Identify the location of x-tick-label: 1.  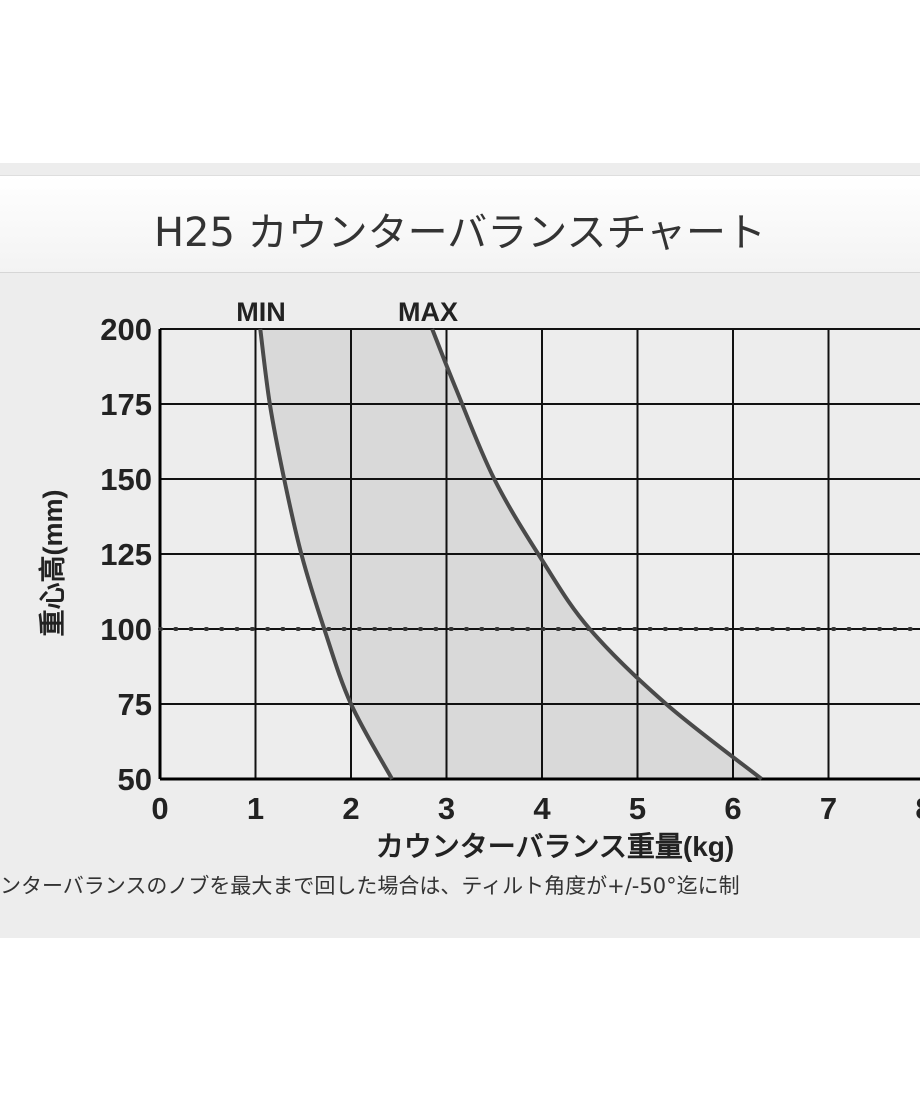
(255, 808).